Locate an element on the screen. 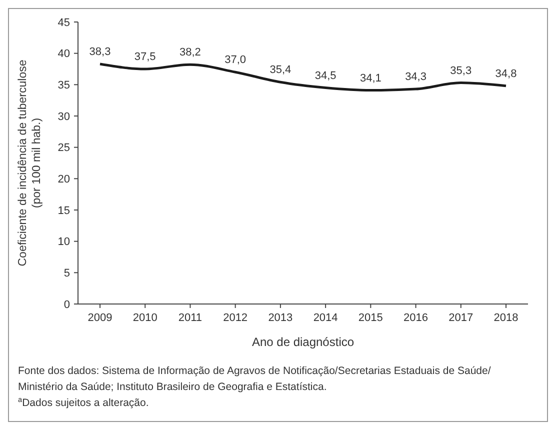 The width and height of the screenshot is (556, 430). x-tick-label: 2012 is located at coordinates (235, 318).